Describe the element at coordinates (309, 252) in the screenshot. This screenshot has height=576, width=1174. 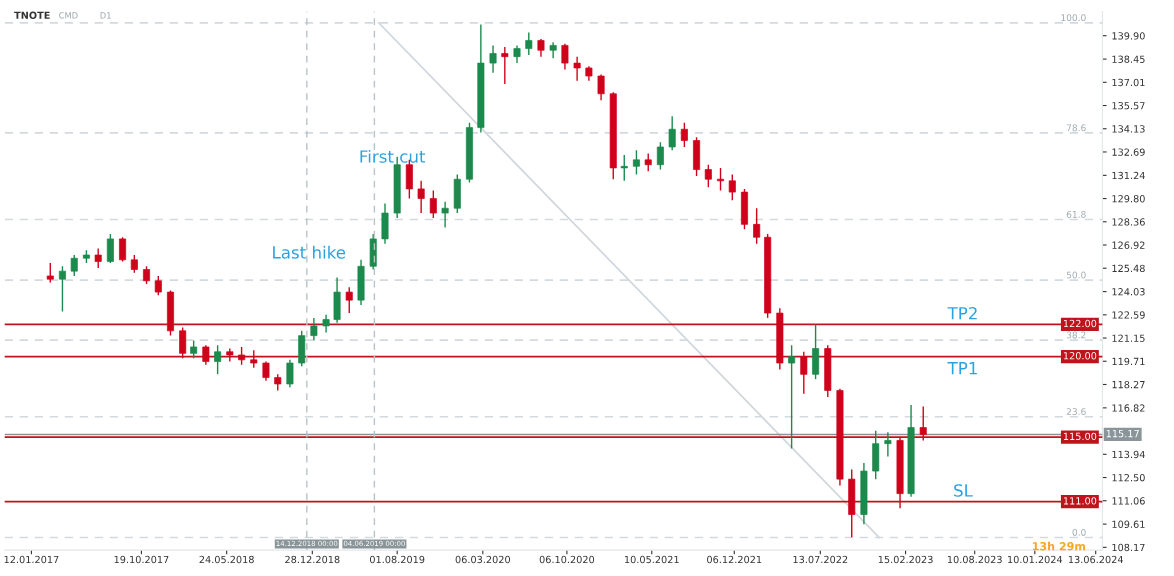
I see `annotation: Last hike` at that location.